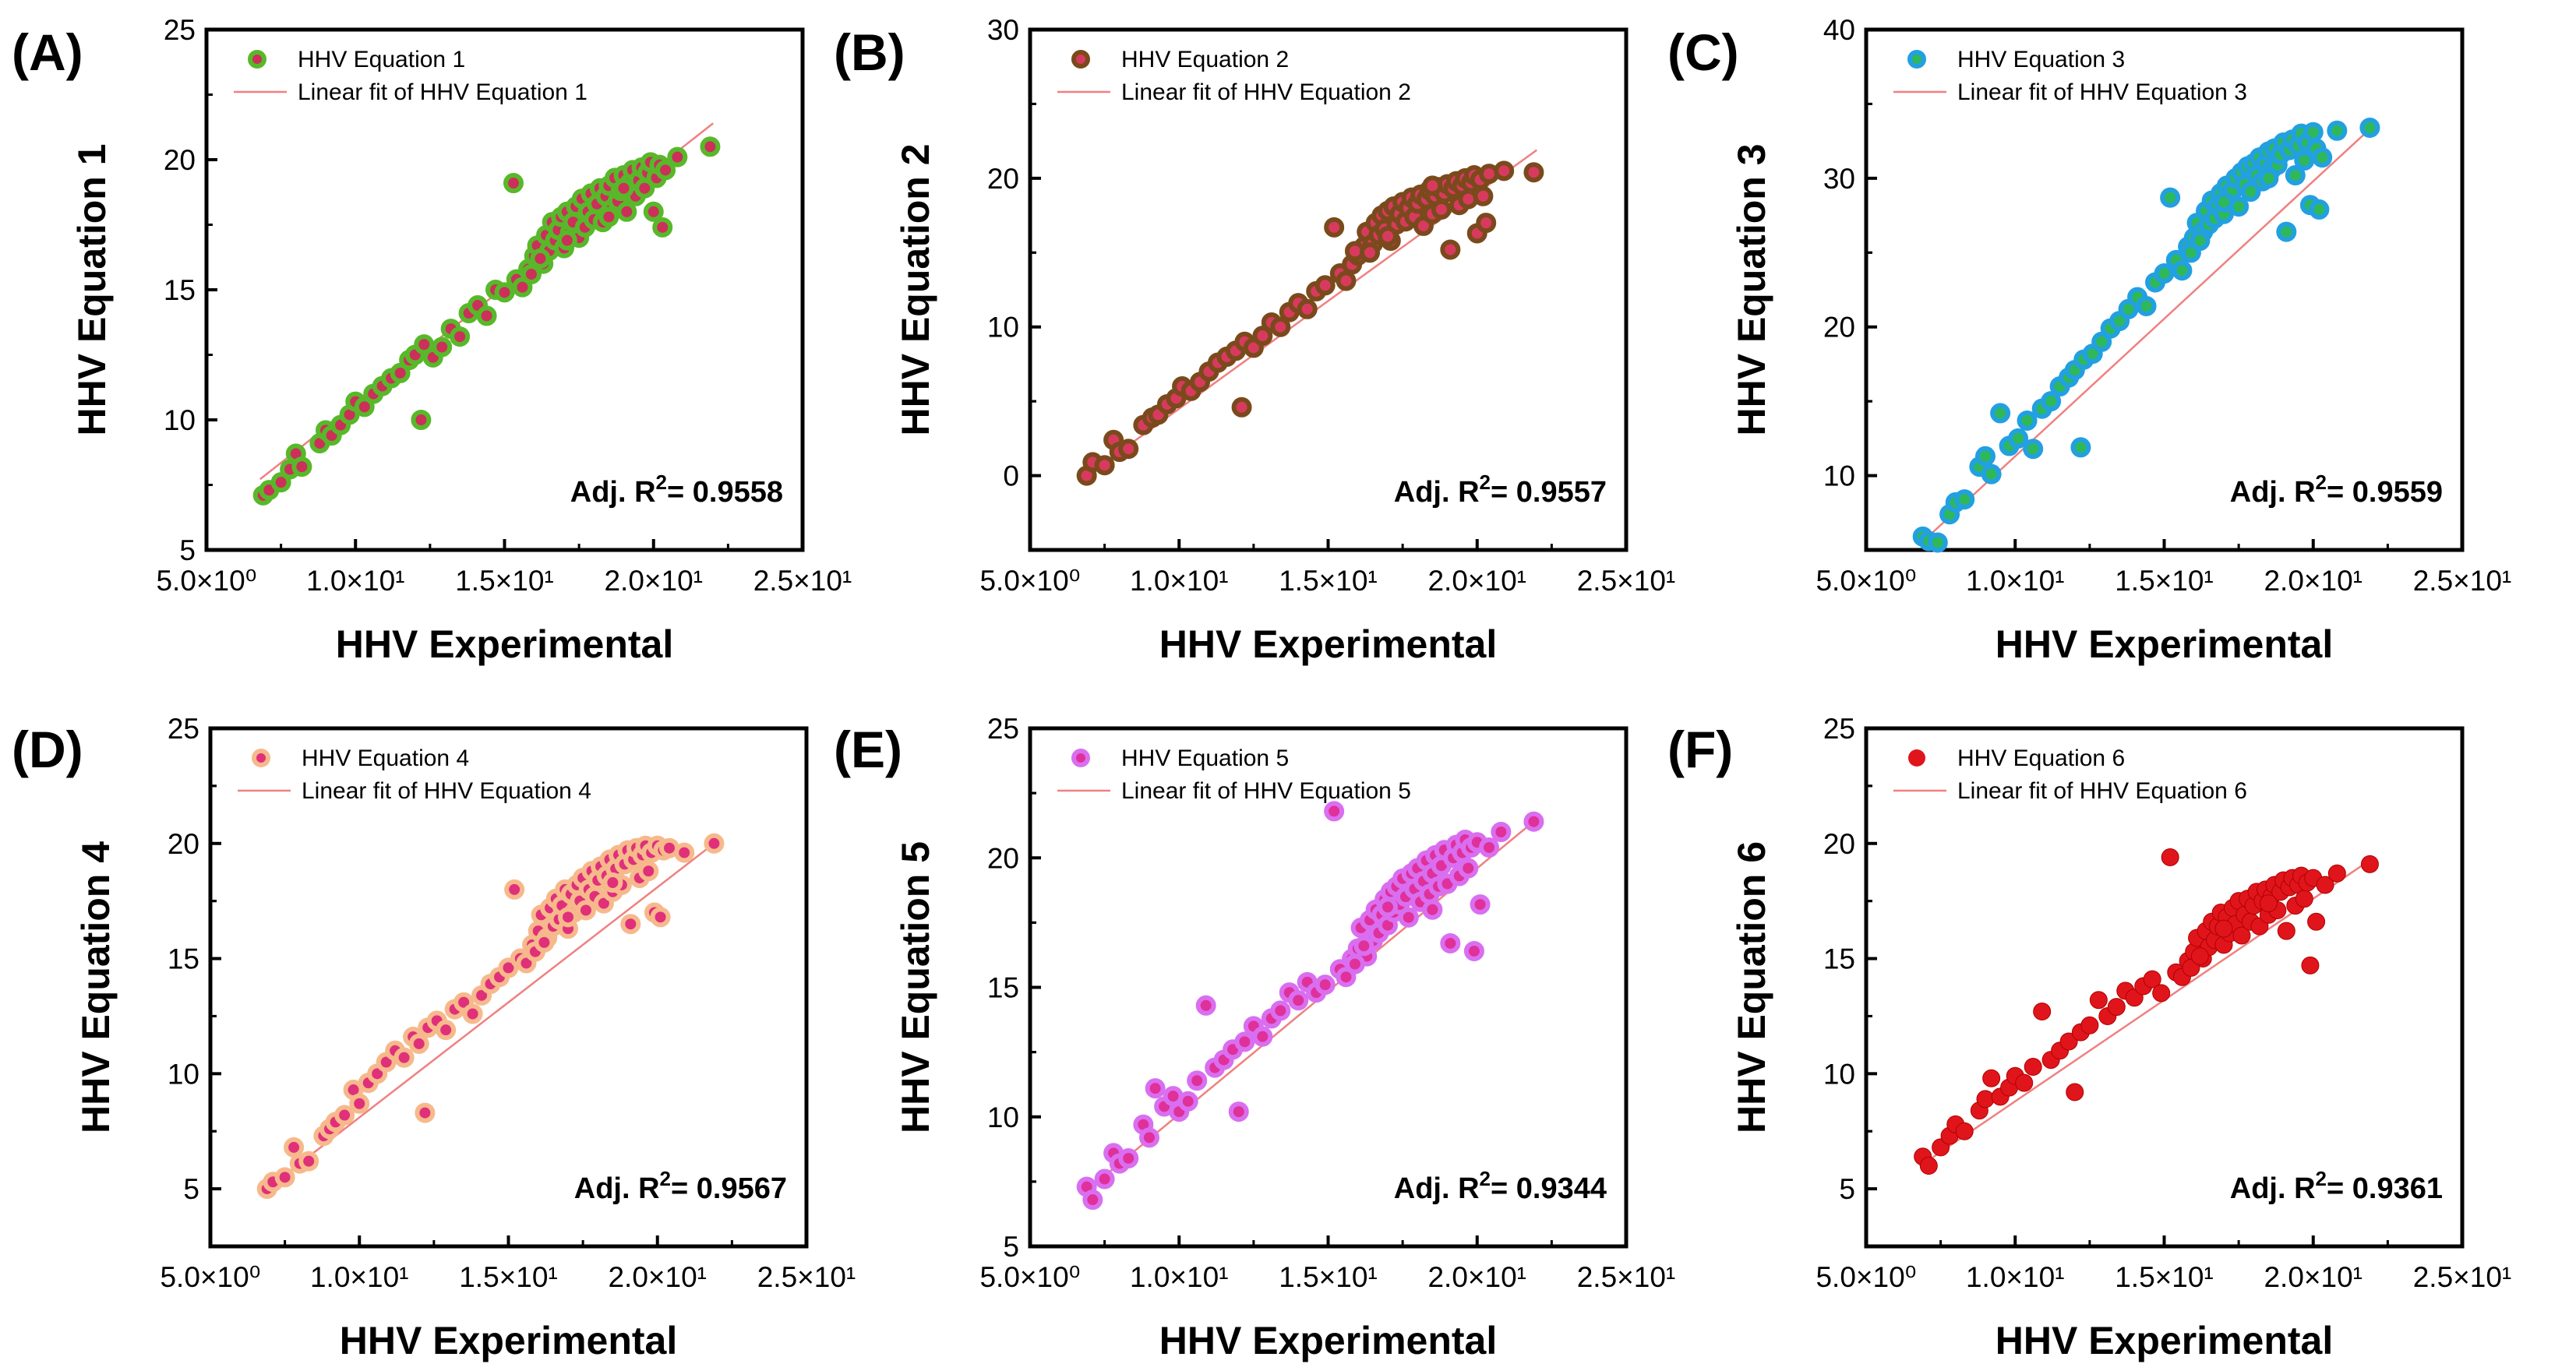  I want to click on panel-label: (E), so click(868, 749).